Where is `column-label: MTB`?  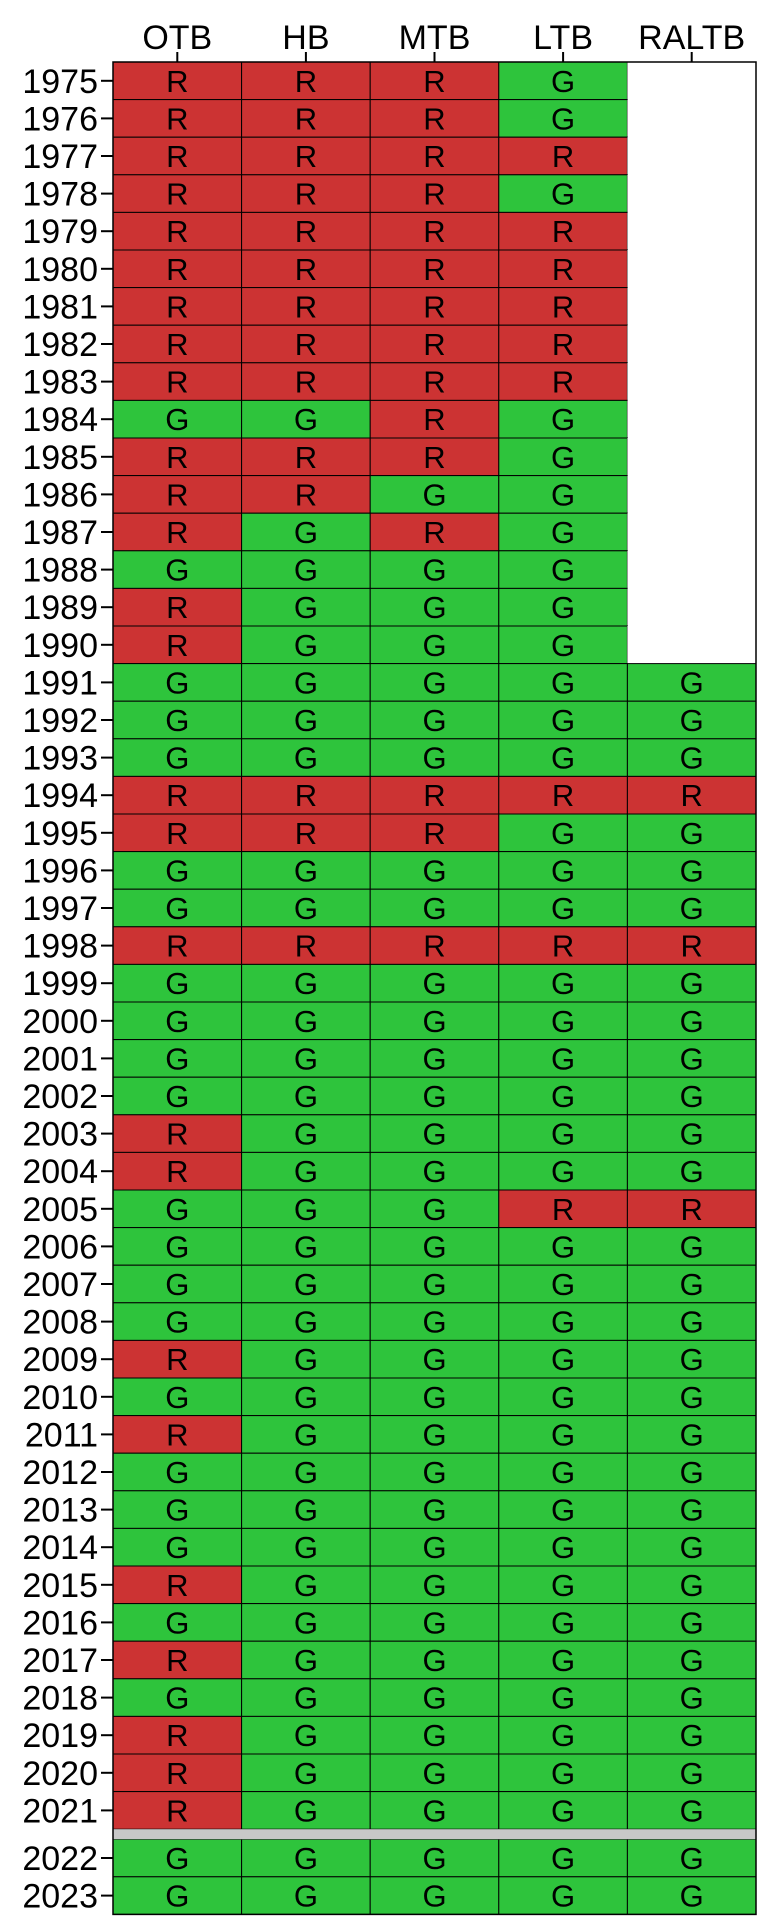 column-label: MTB is located at coordinates (435, 38).